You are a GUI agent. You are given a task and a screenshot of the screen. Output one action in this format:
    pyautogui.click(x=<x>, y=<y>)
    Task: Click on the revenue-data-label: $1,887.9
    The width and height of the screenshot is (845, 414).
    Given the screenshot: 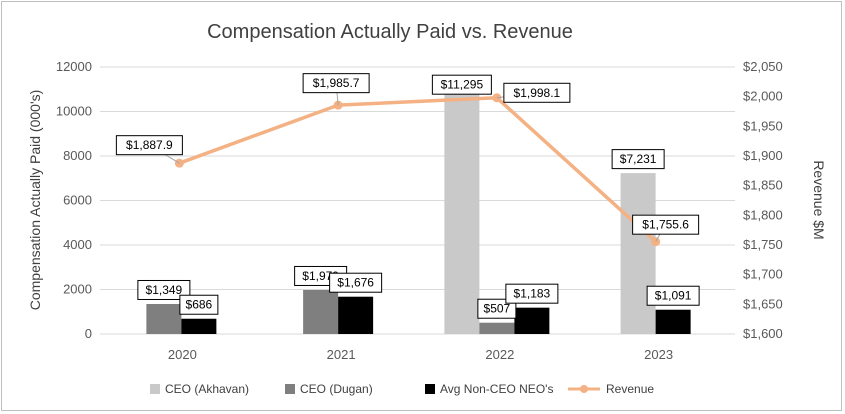 What is the action you would take?
    pyautogui.click(x=149, y=145)
    